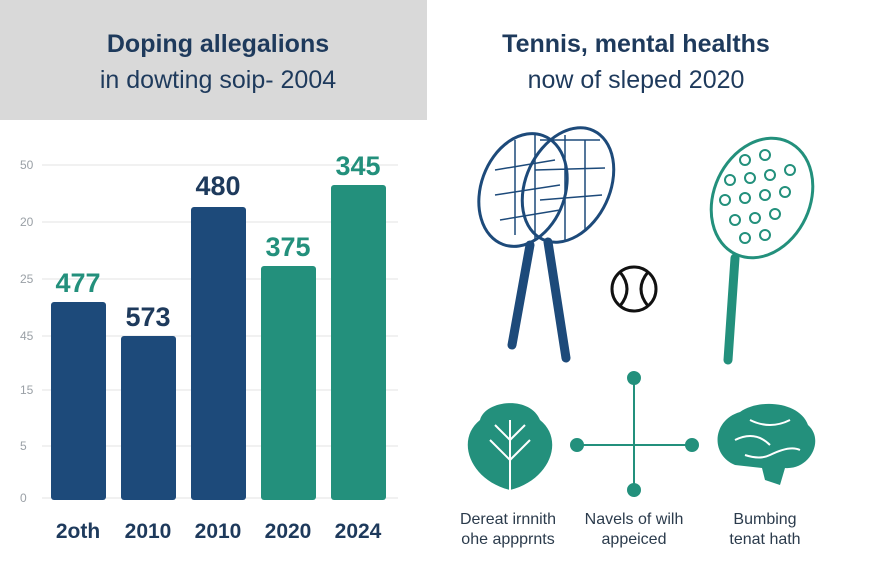 The image size is (870, 580). Describe the element at coordinates (634, 519) in the screenshot. I see `caption: Navels of wilh` at that location.